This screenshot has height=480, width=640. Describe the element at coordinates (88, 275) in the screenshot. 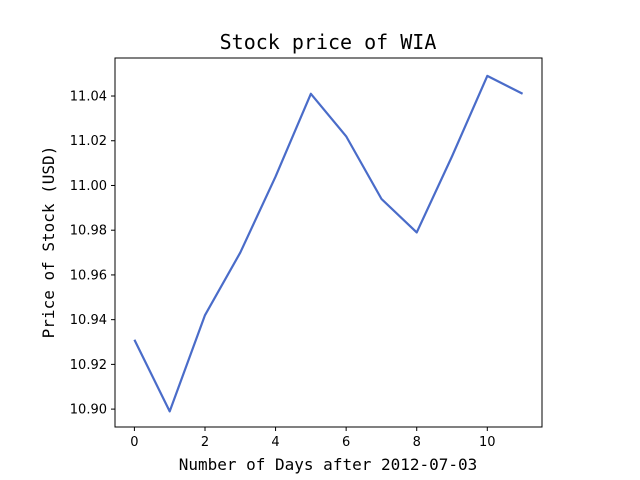

I see `y-tick-label: 10.96` at that location.